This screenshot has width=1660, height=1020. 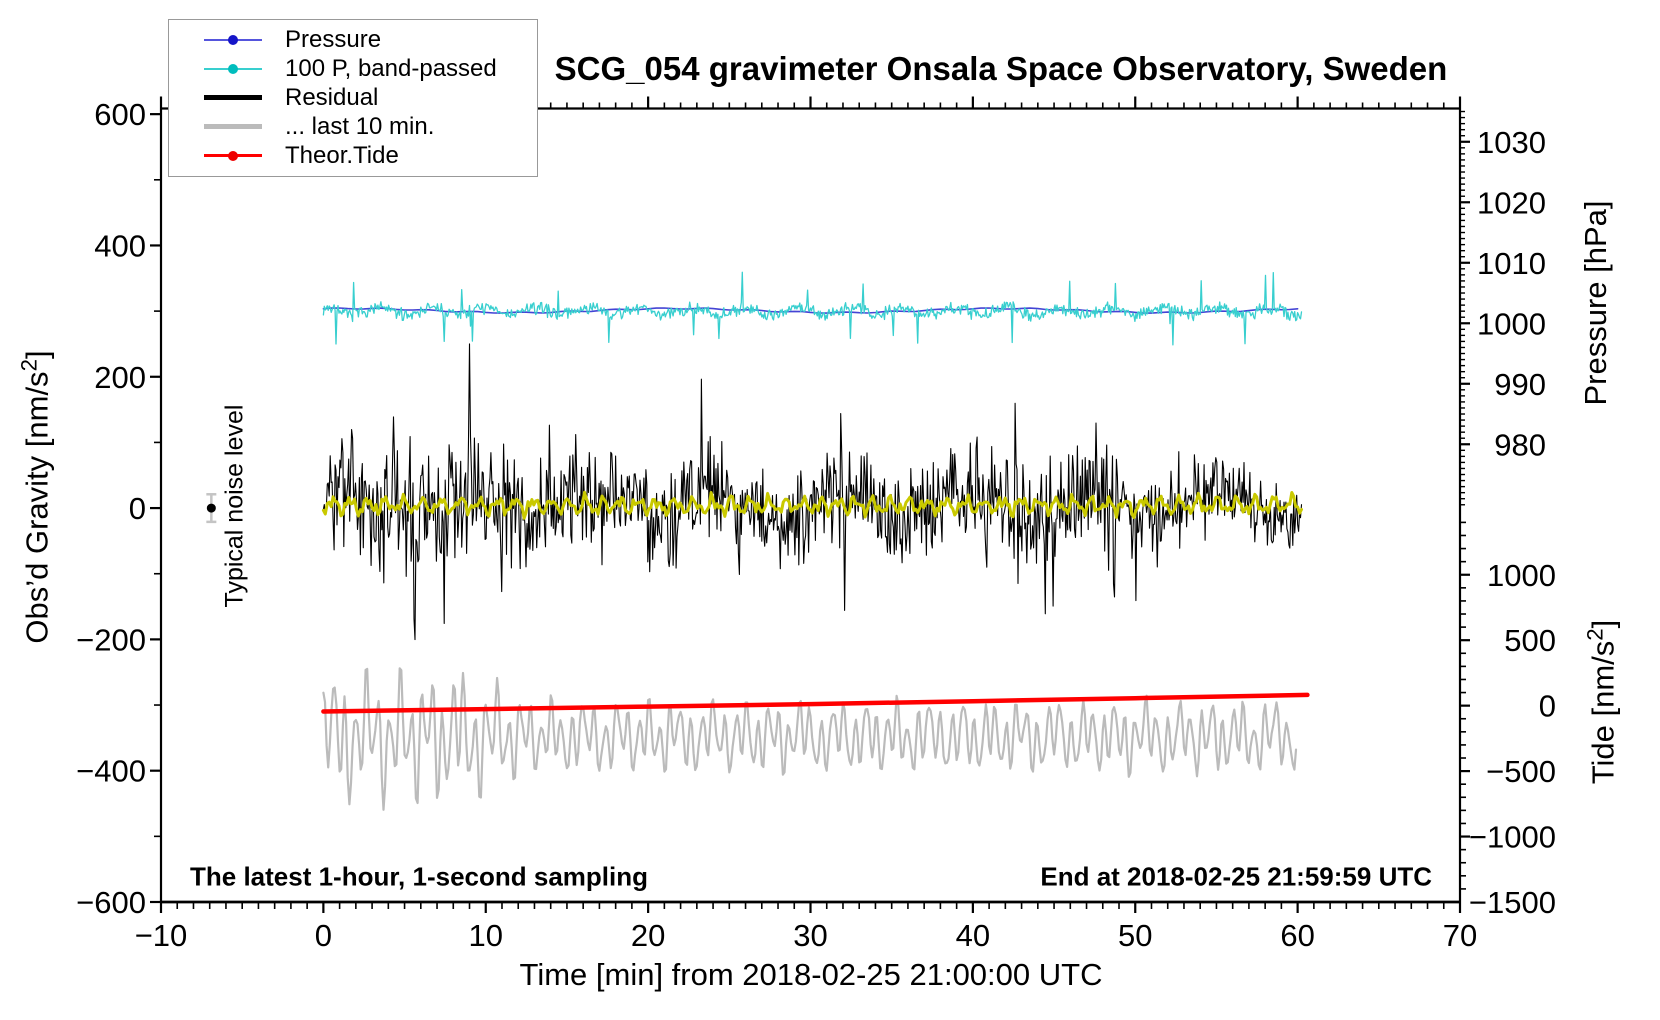 What do you see at coordinates (1601, 702) in the screenshot?
I see `tide-axis-title: Tide [nm/s2]` at bounding box center [1601, 702].